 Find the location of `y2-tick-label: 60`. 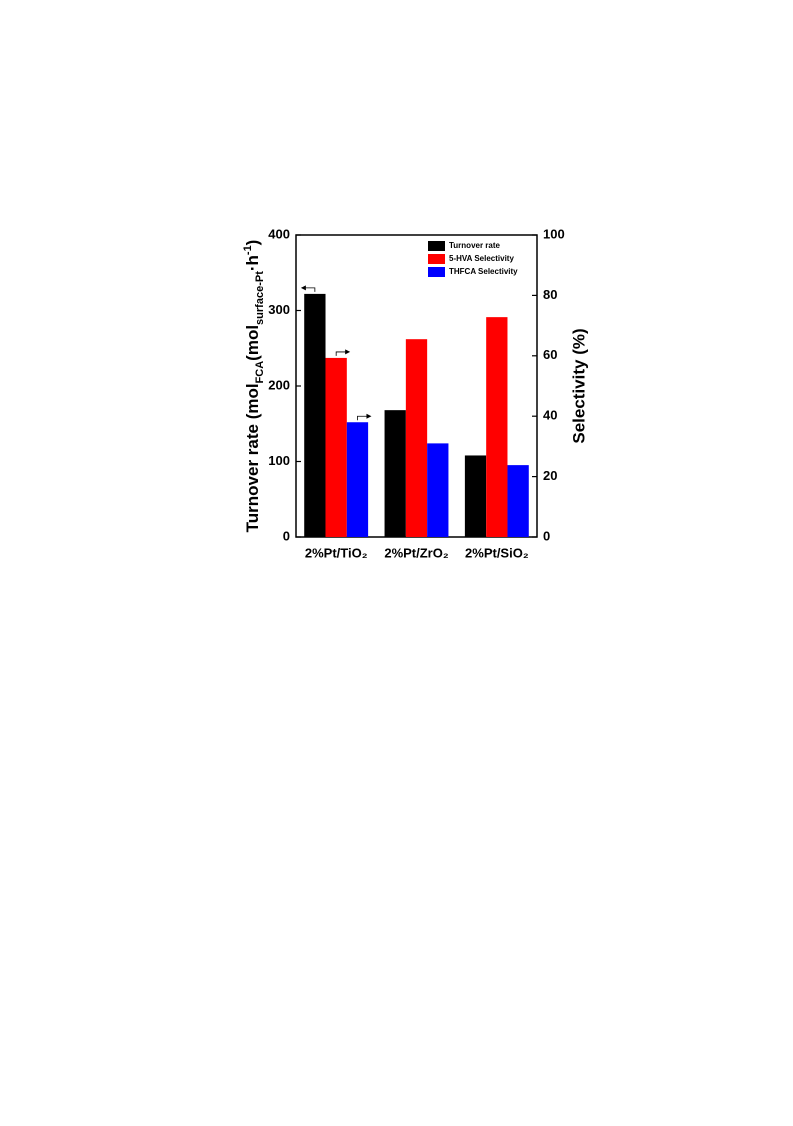

y2-tick-label: 60 is located at coordinates (550, 354).